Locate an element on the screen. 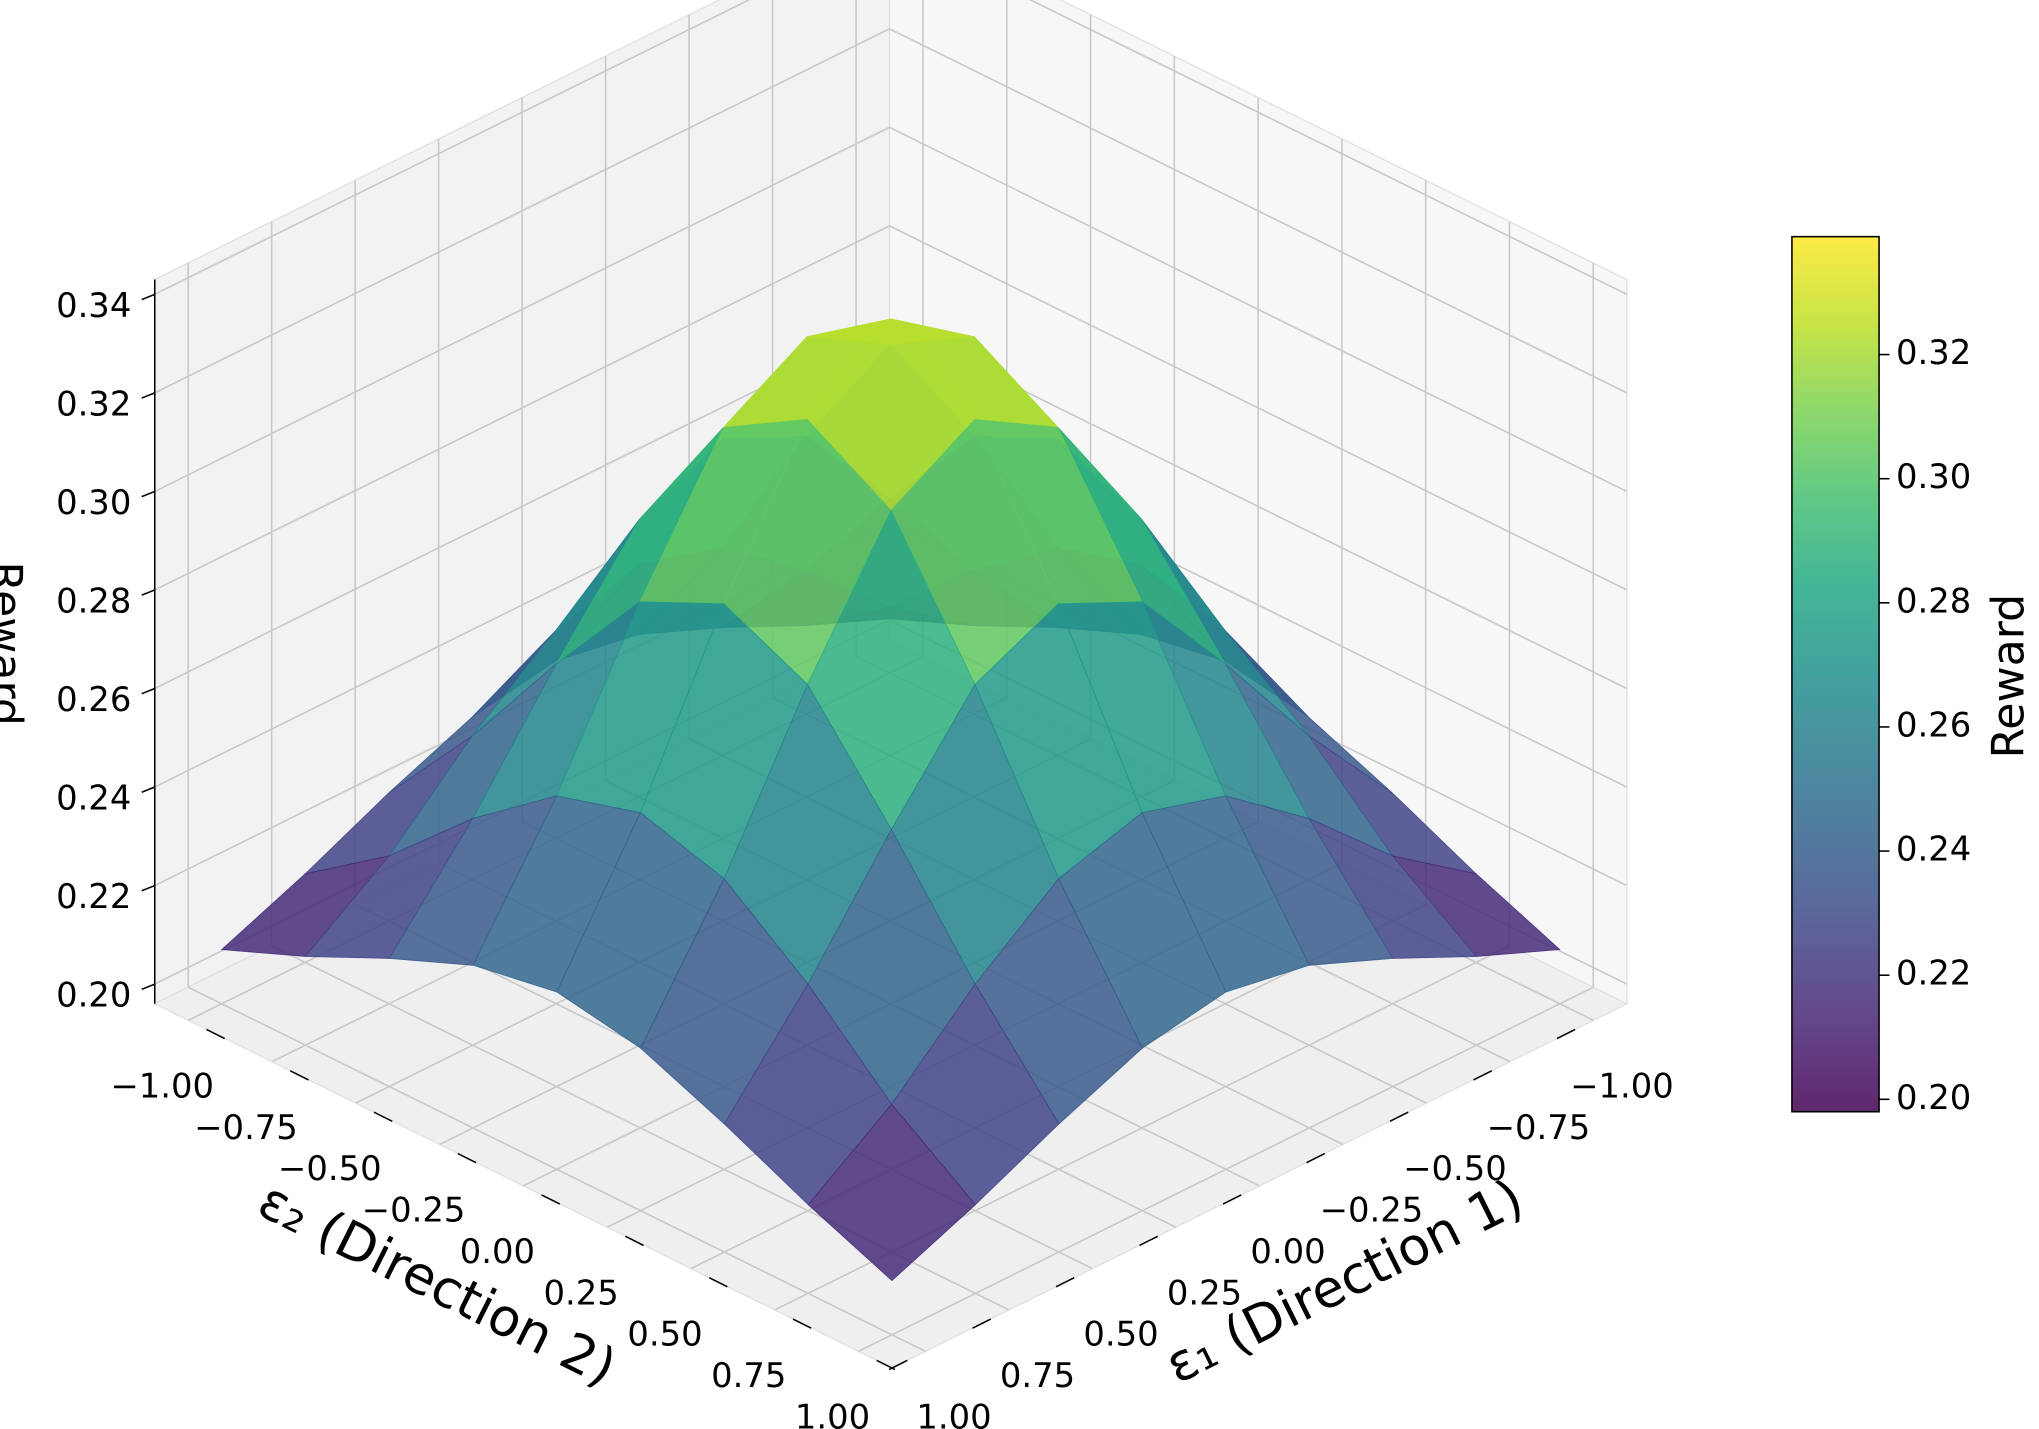  z-tick-label: 0.26 is located at coordinates (93, 699).